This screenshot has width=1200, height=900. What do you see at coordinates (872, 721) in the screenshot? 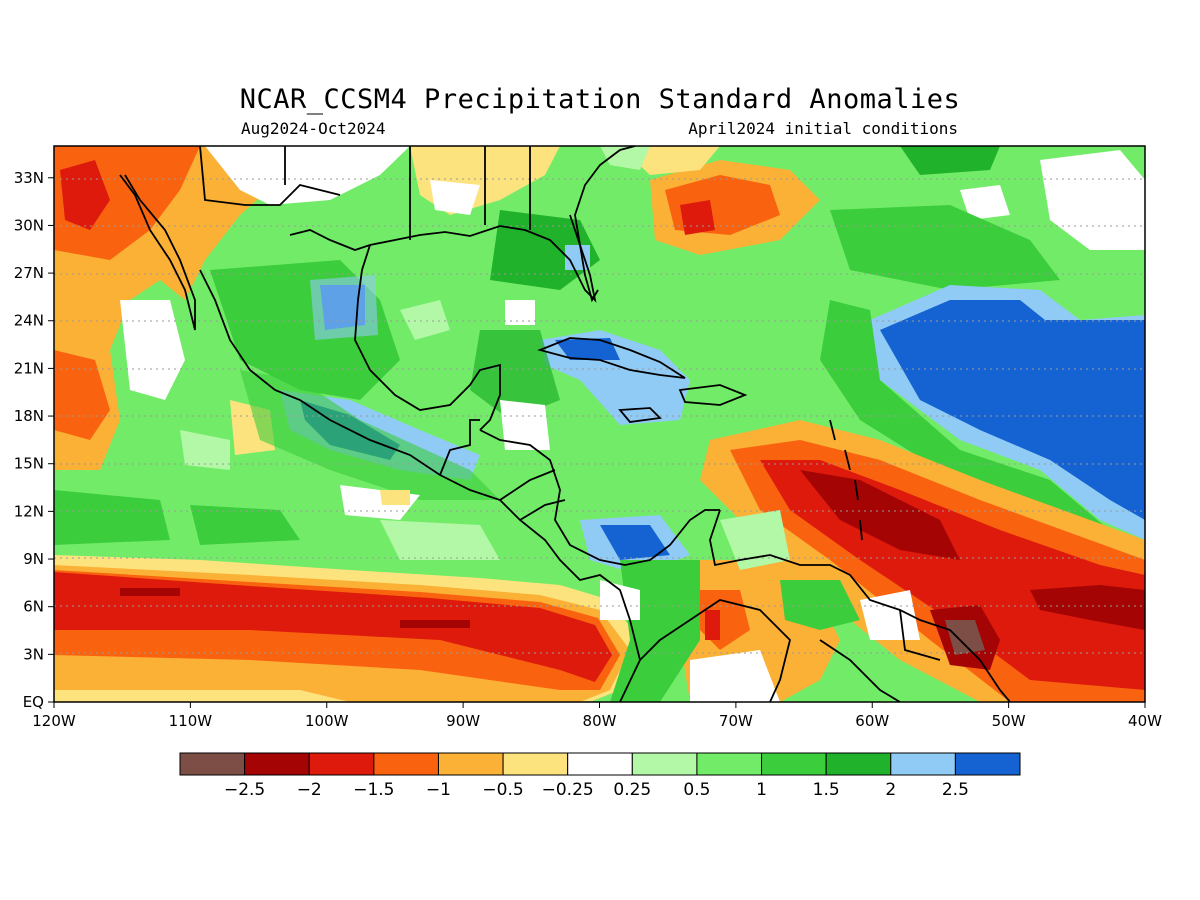
I see `lon-tick-label: 60W` at bounding box center [872, 721].